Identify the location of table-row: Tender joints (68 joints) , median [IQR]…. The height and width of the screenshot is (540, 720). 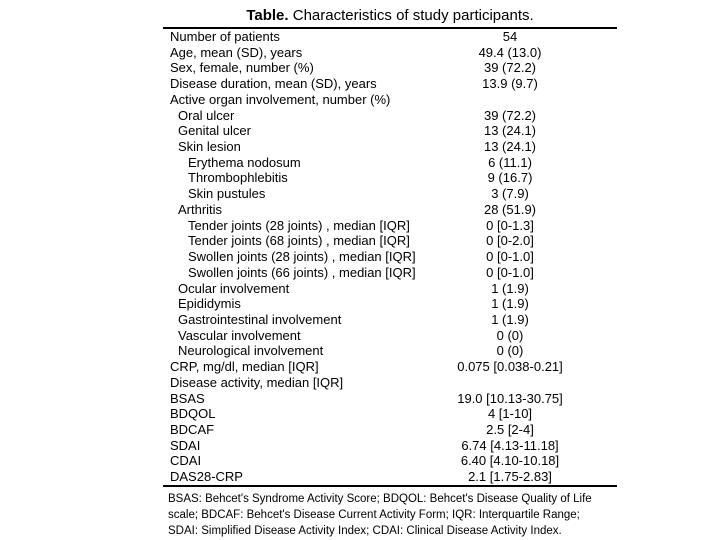
(390, 241).